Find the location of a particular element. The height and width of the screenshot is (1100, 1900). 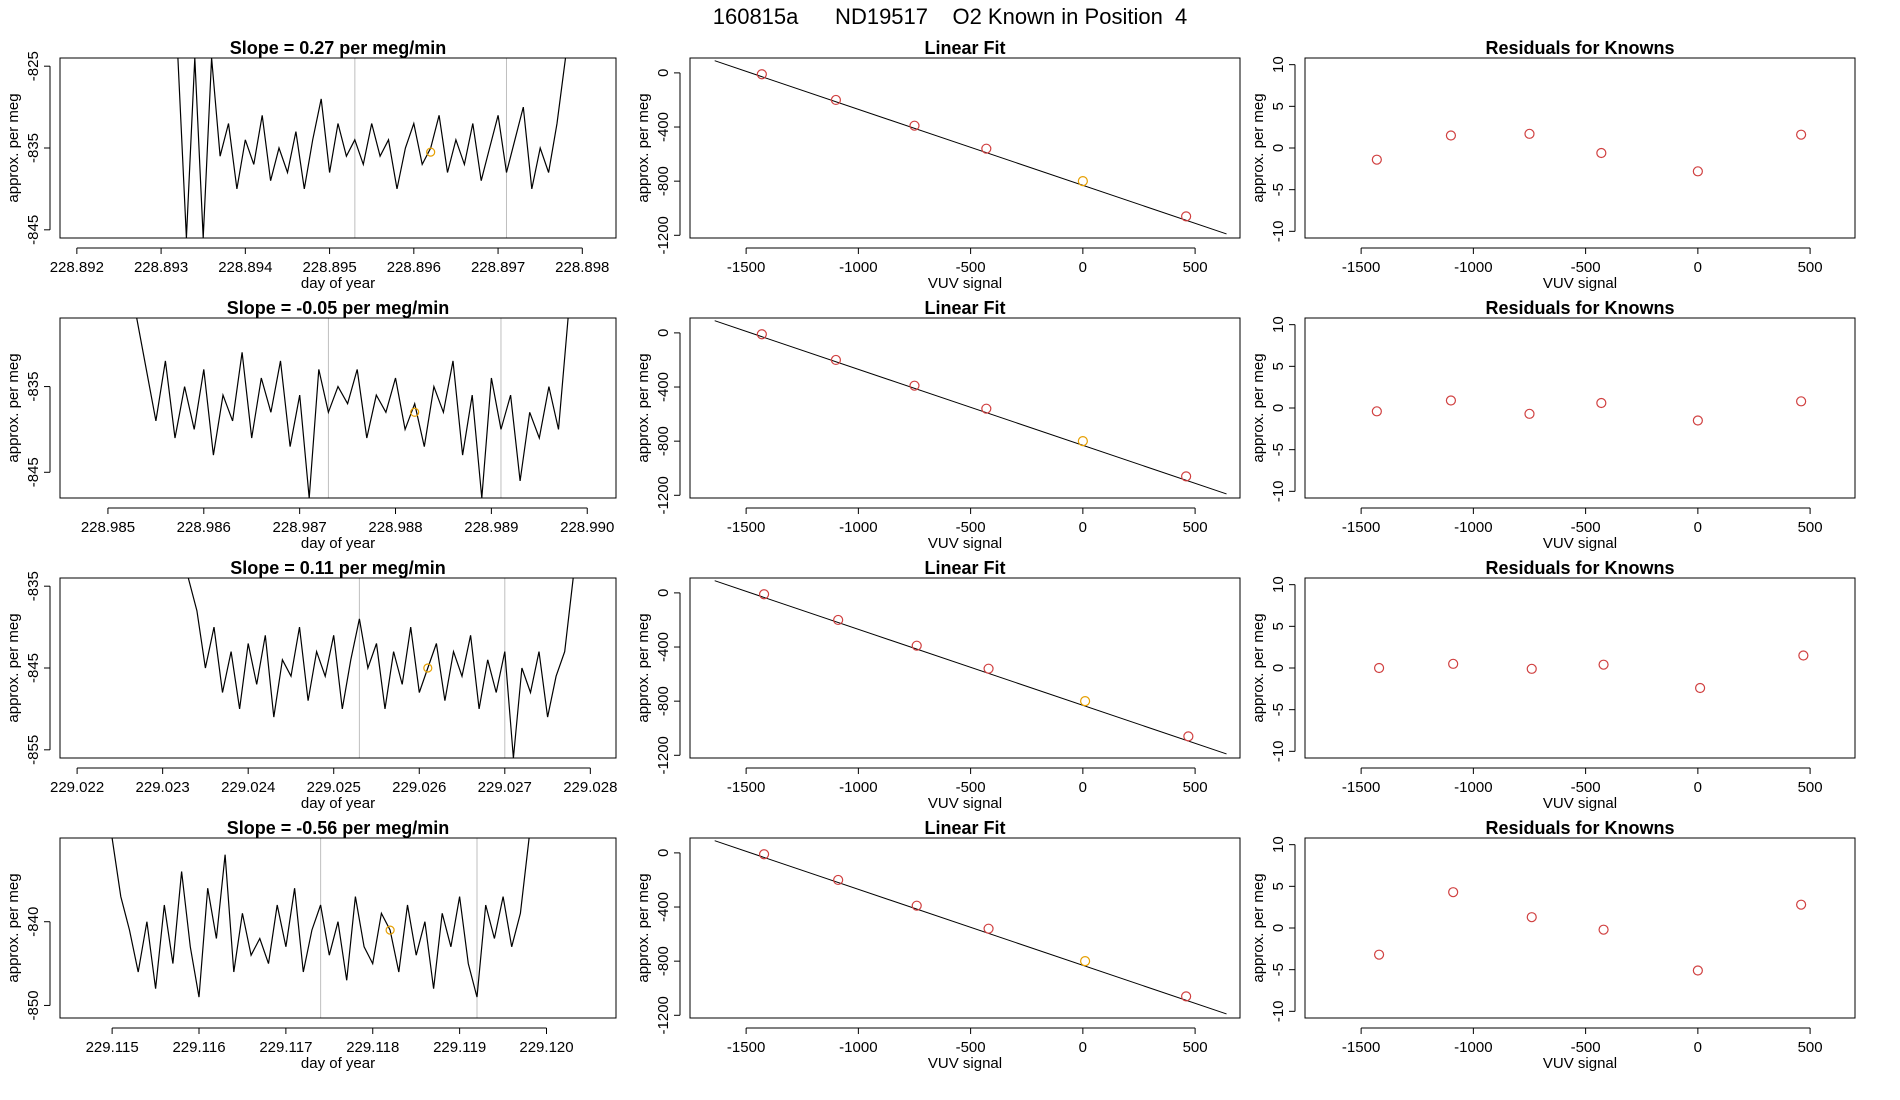

r4-resid-data is located at coordinates (1590, 931).